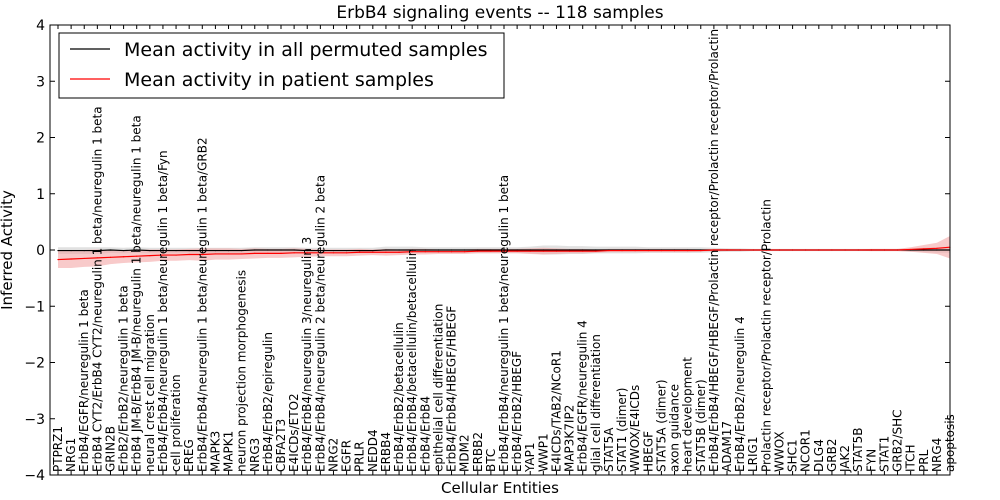  Describe the element at coordinates (570, 438) in the screenshot. I see `entity-label: MAP3K7IP2` at that location.